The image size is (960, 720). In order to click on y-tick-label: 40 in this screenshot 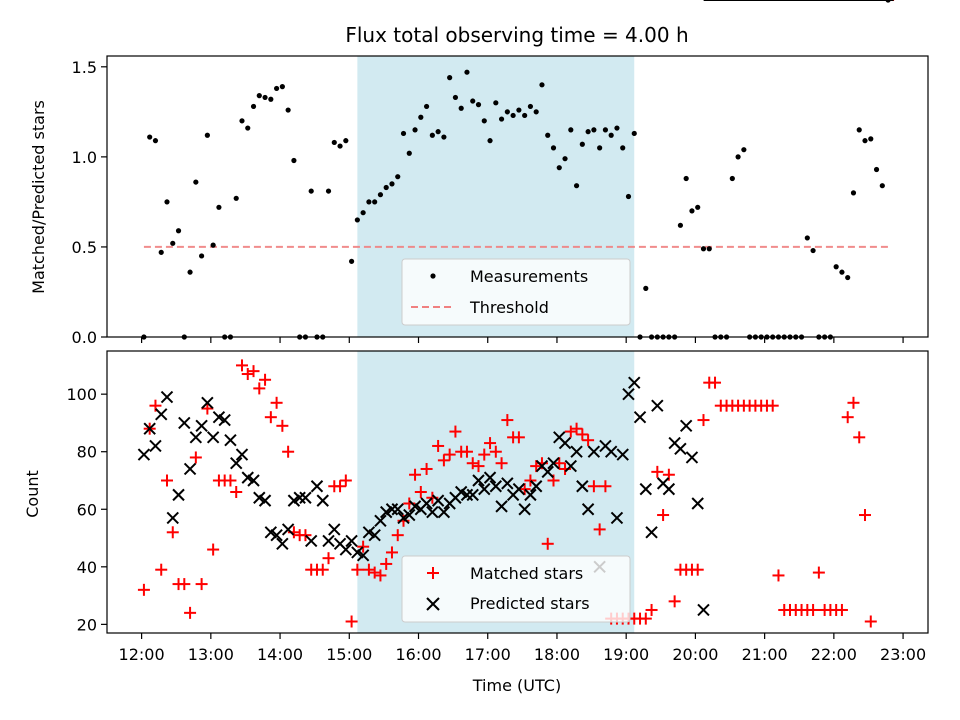, I will do `click(87, 567)`.